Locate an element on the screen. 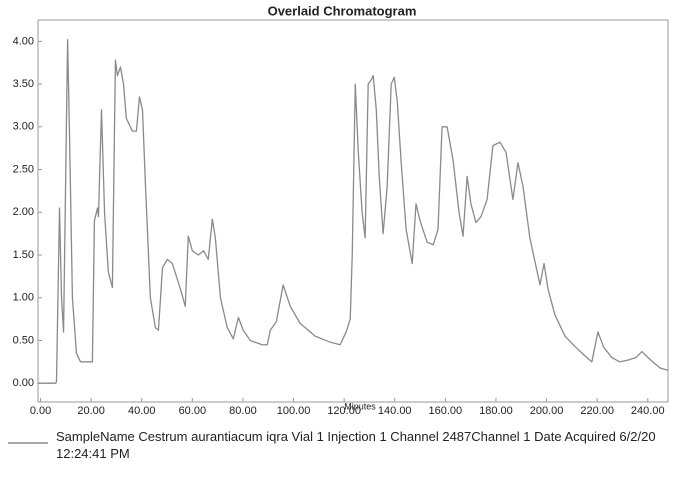 The width and height of the screenshot is (685, 478). x-tick-label: 140.00 is located at coordinates (395, 411).